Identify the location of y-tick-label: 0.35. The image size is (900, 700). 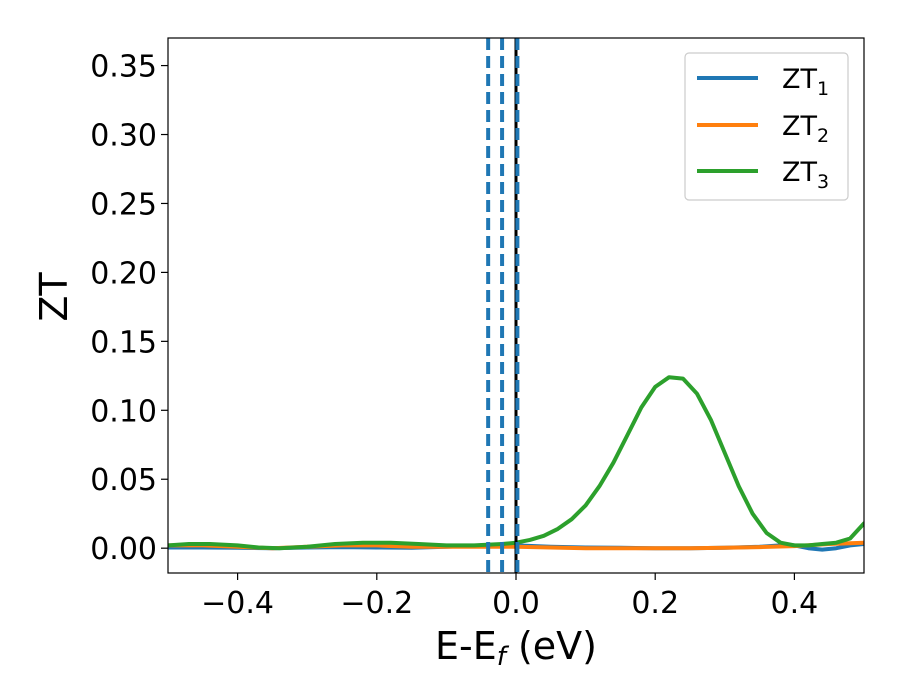
(123, 67).